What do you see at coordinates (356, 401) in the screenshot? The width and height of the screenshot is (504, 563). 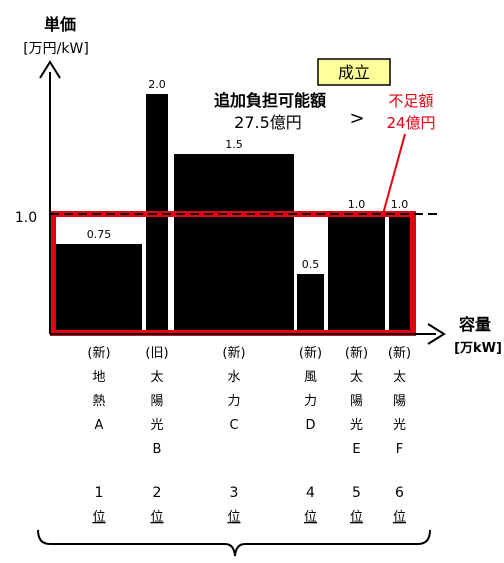 I see `category-5-line-3: 陽` at bounding box center [356, 401].